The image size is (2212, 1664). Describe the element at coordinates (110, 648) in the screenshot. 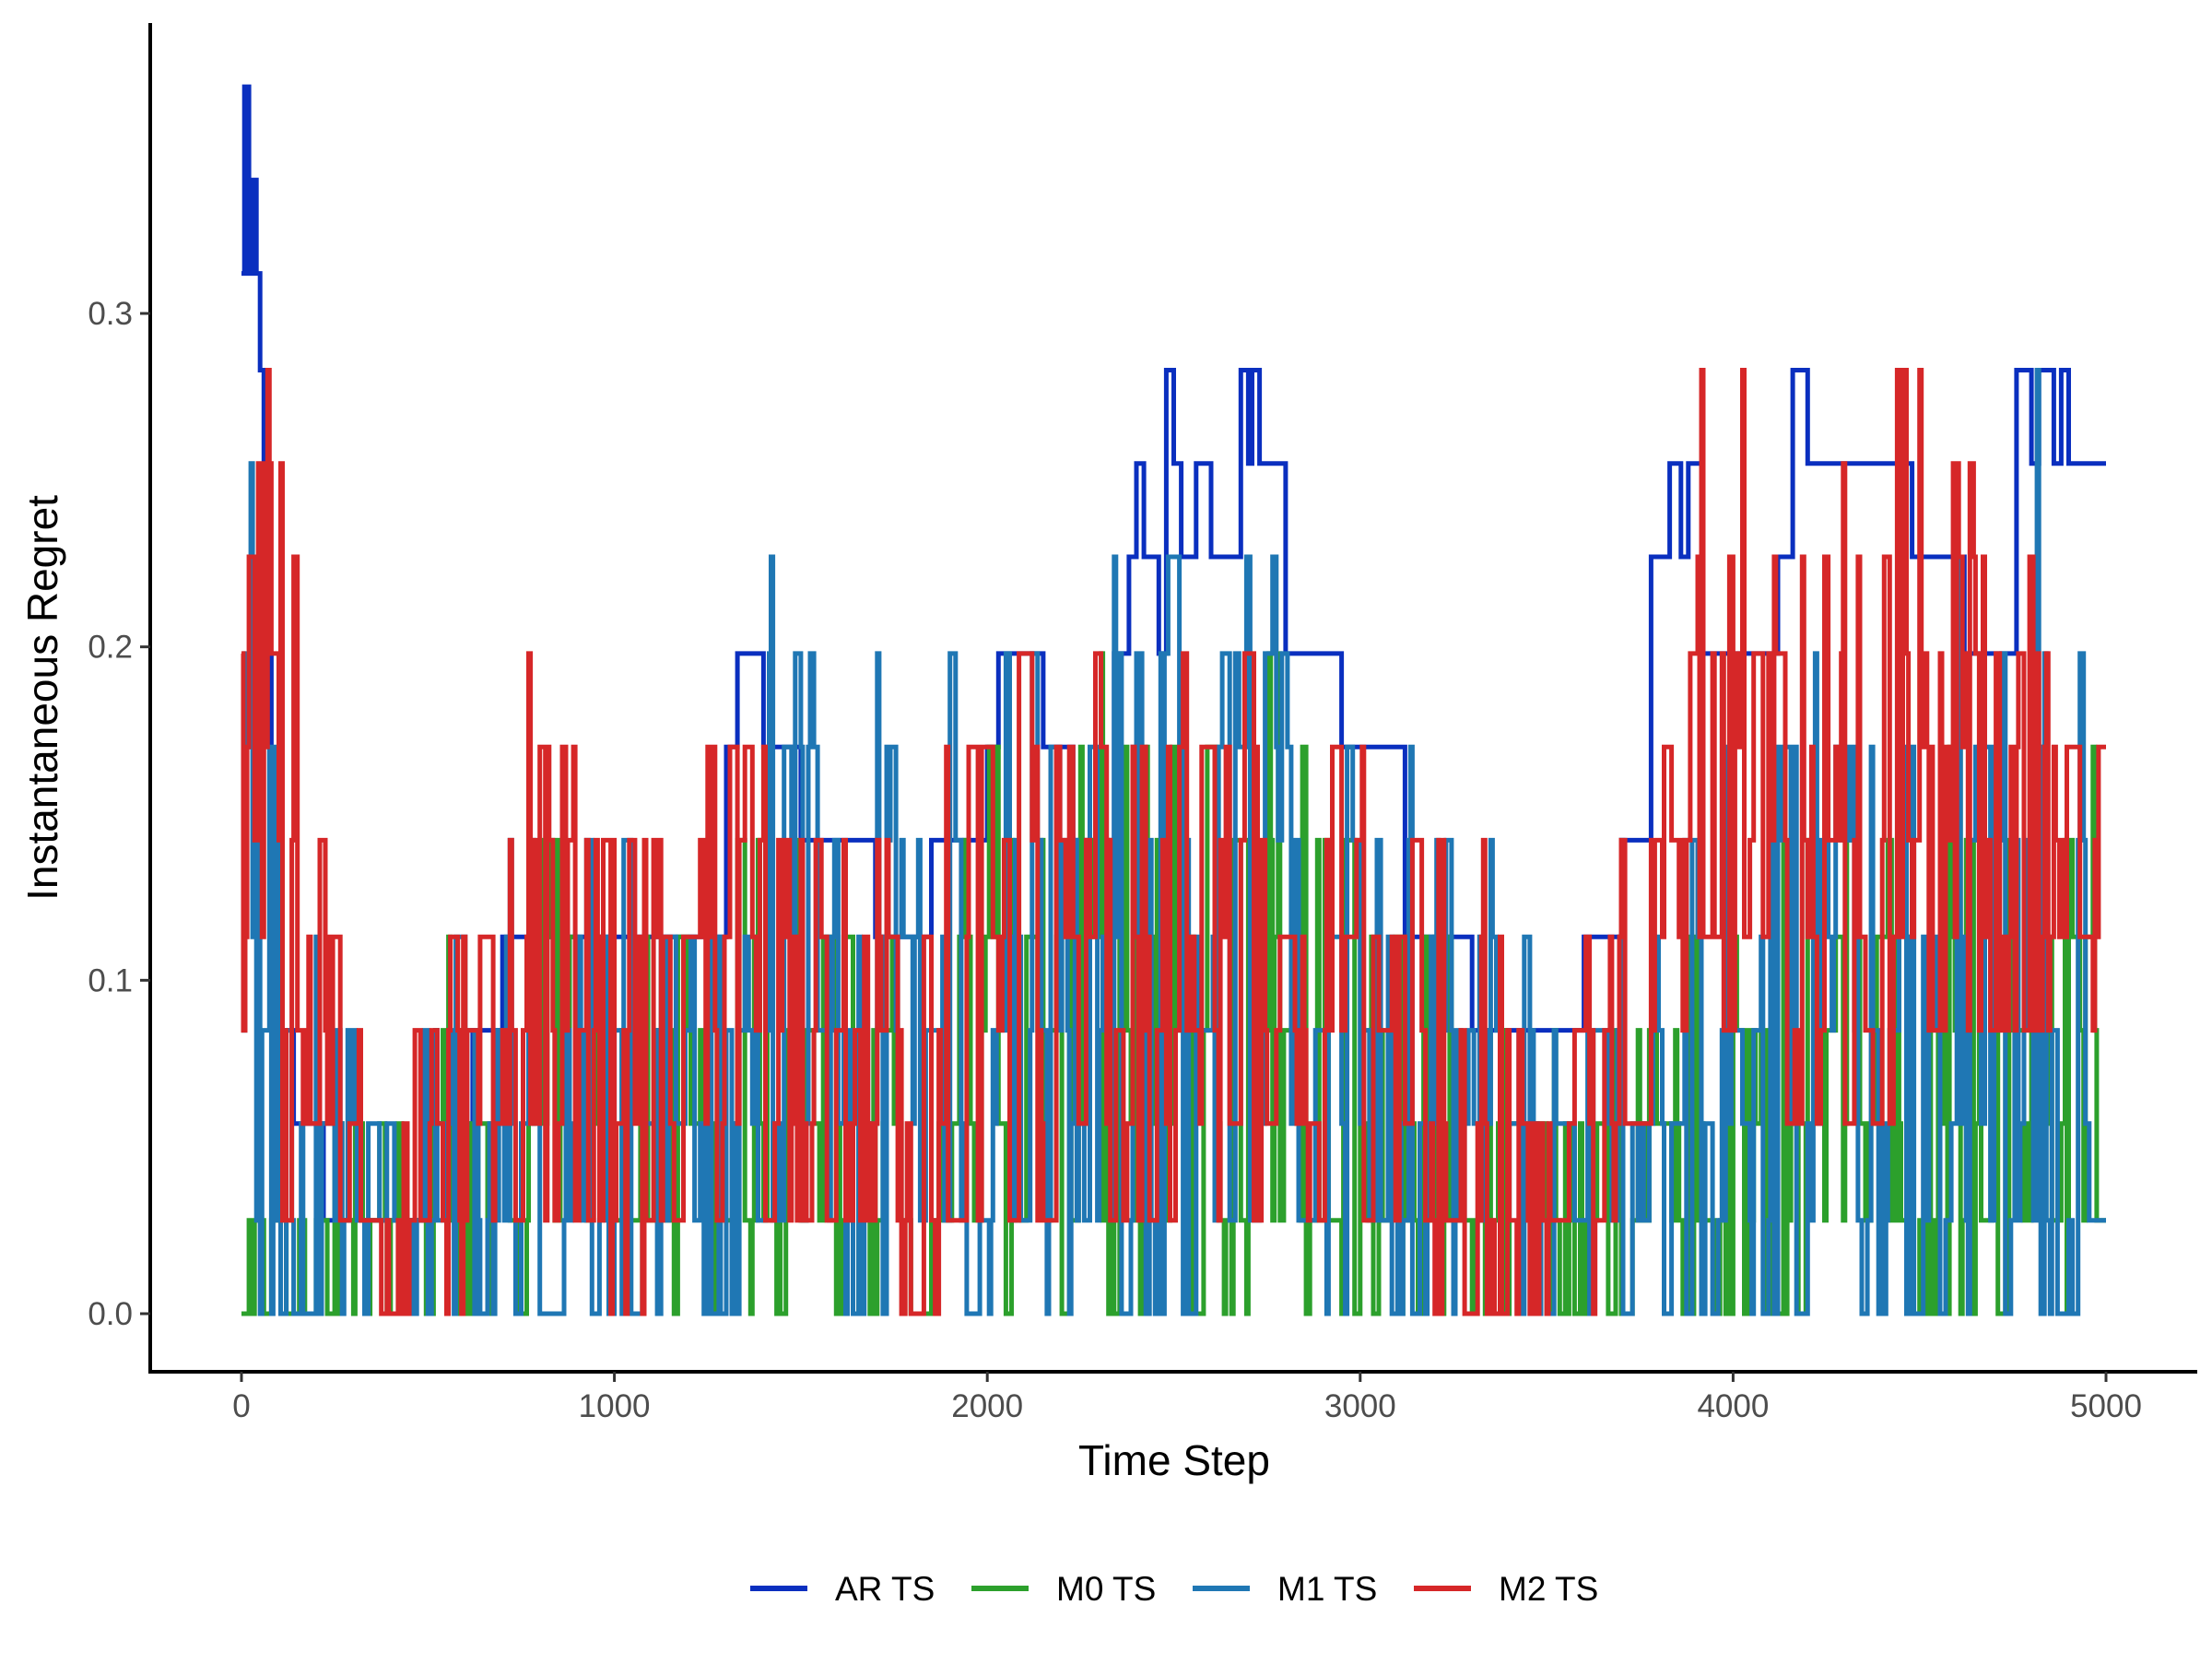

I see `y-tick-label: 0.2` at that location.